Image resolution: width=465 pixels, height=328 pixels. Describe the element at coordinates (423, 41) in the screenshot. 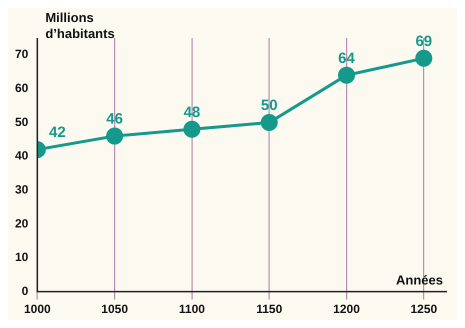

I see `data-label: 69` at that location.